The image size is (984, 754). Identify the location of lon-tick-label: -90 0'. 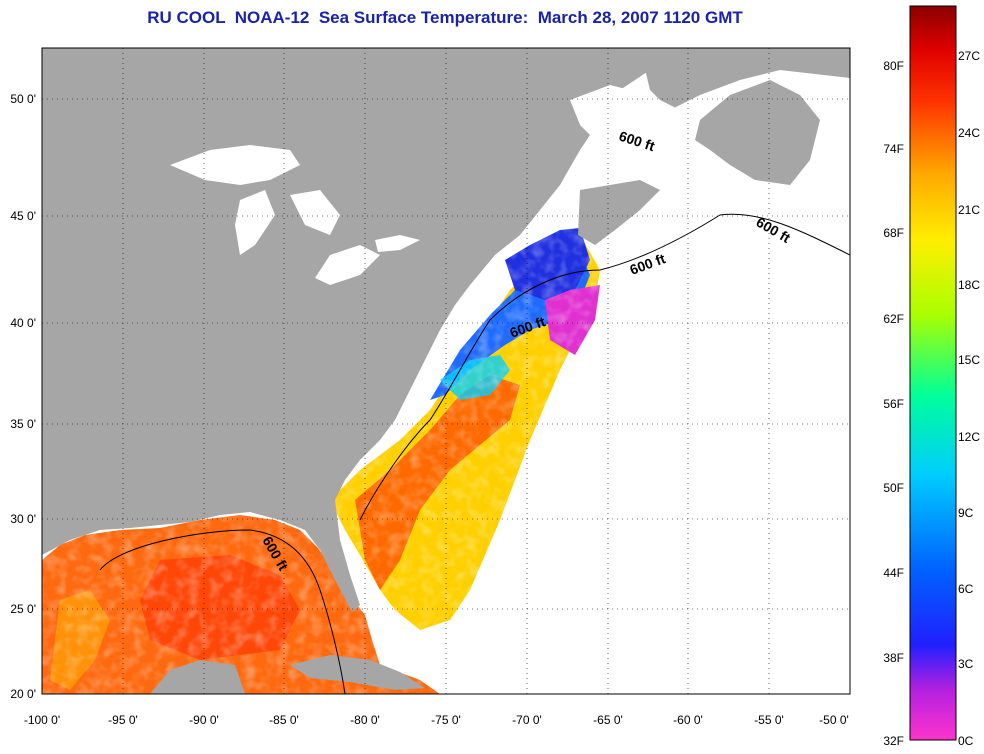
(204, 720).